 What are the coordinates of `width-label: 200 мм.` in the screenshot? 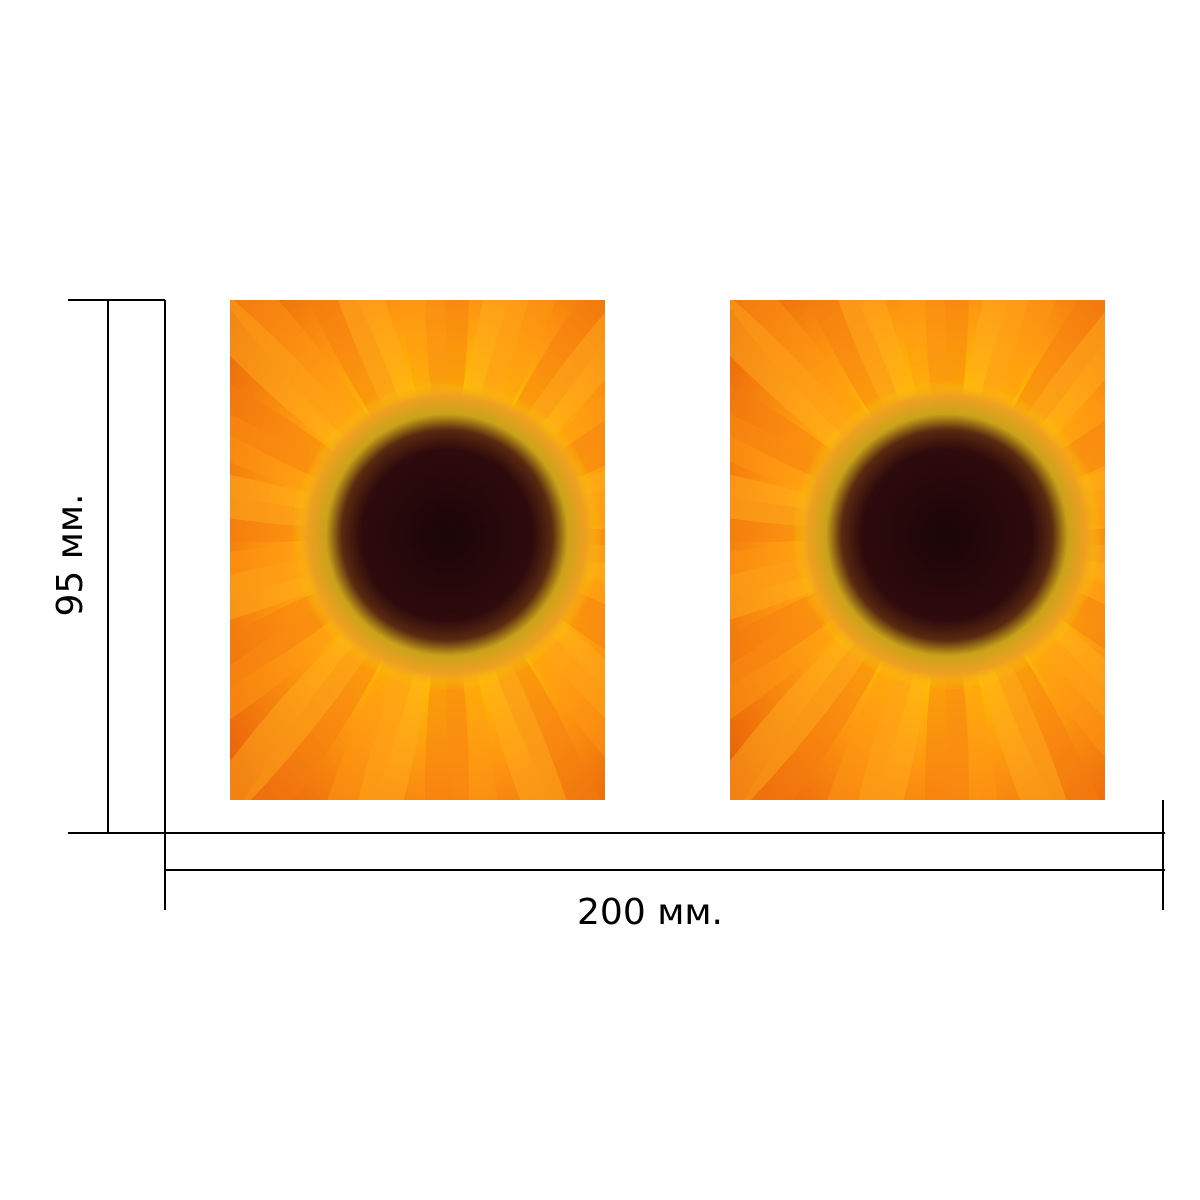 It's located at (650, 912).